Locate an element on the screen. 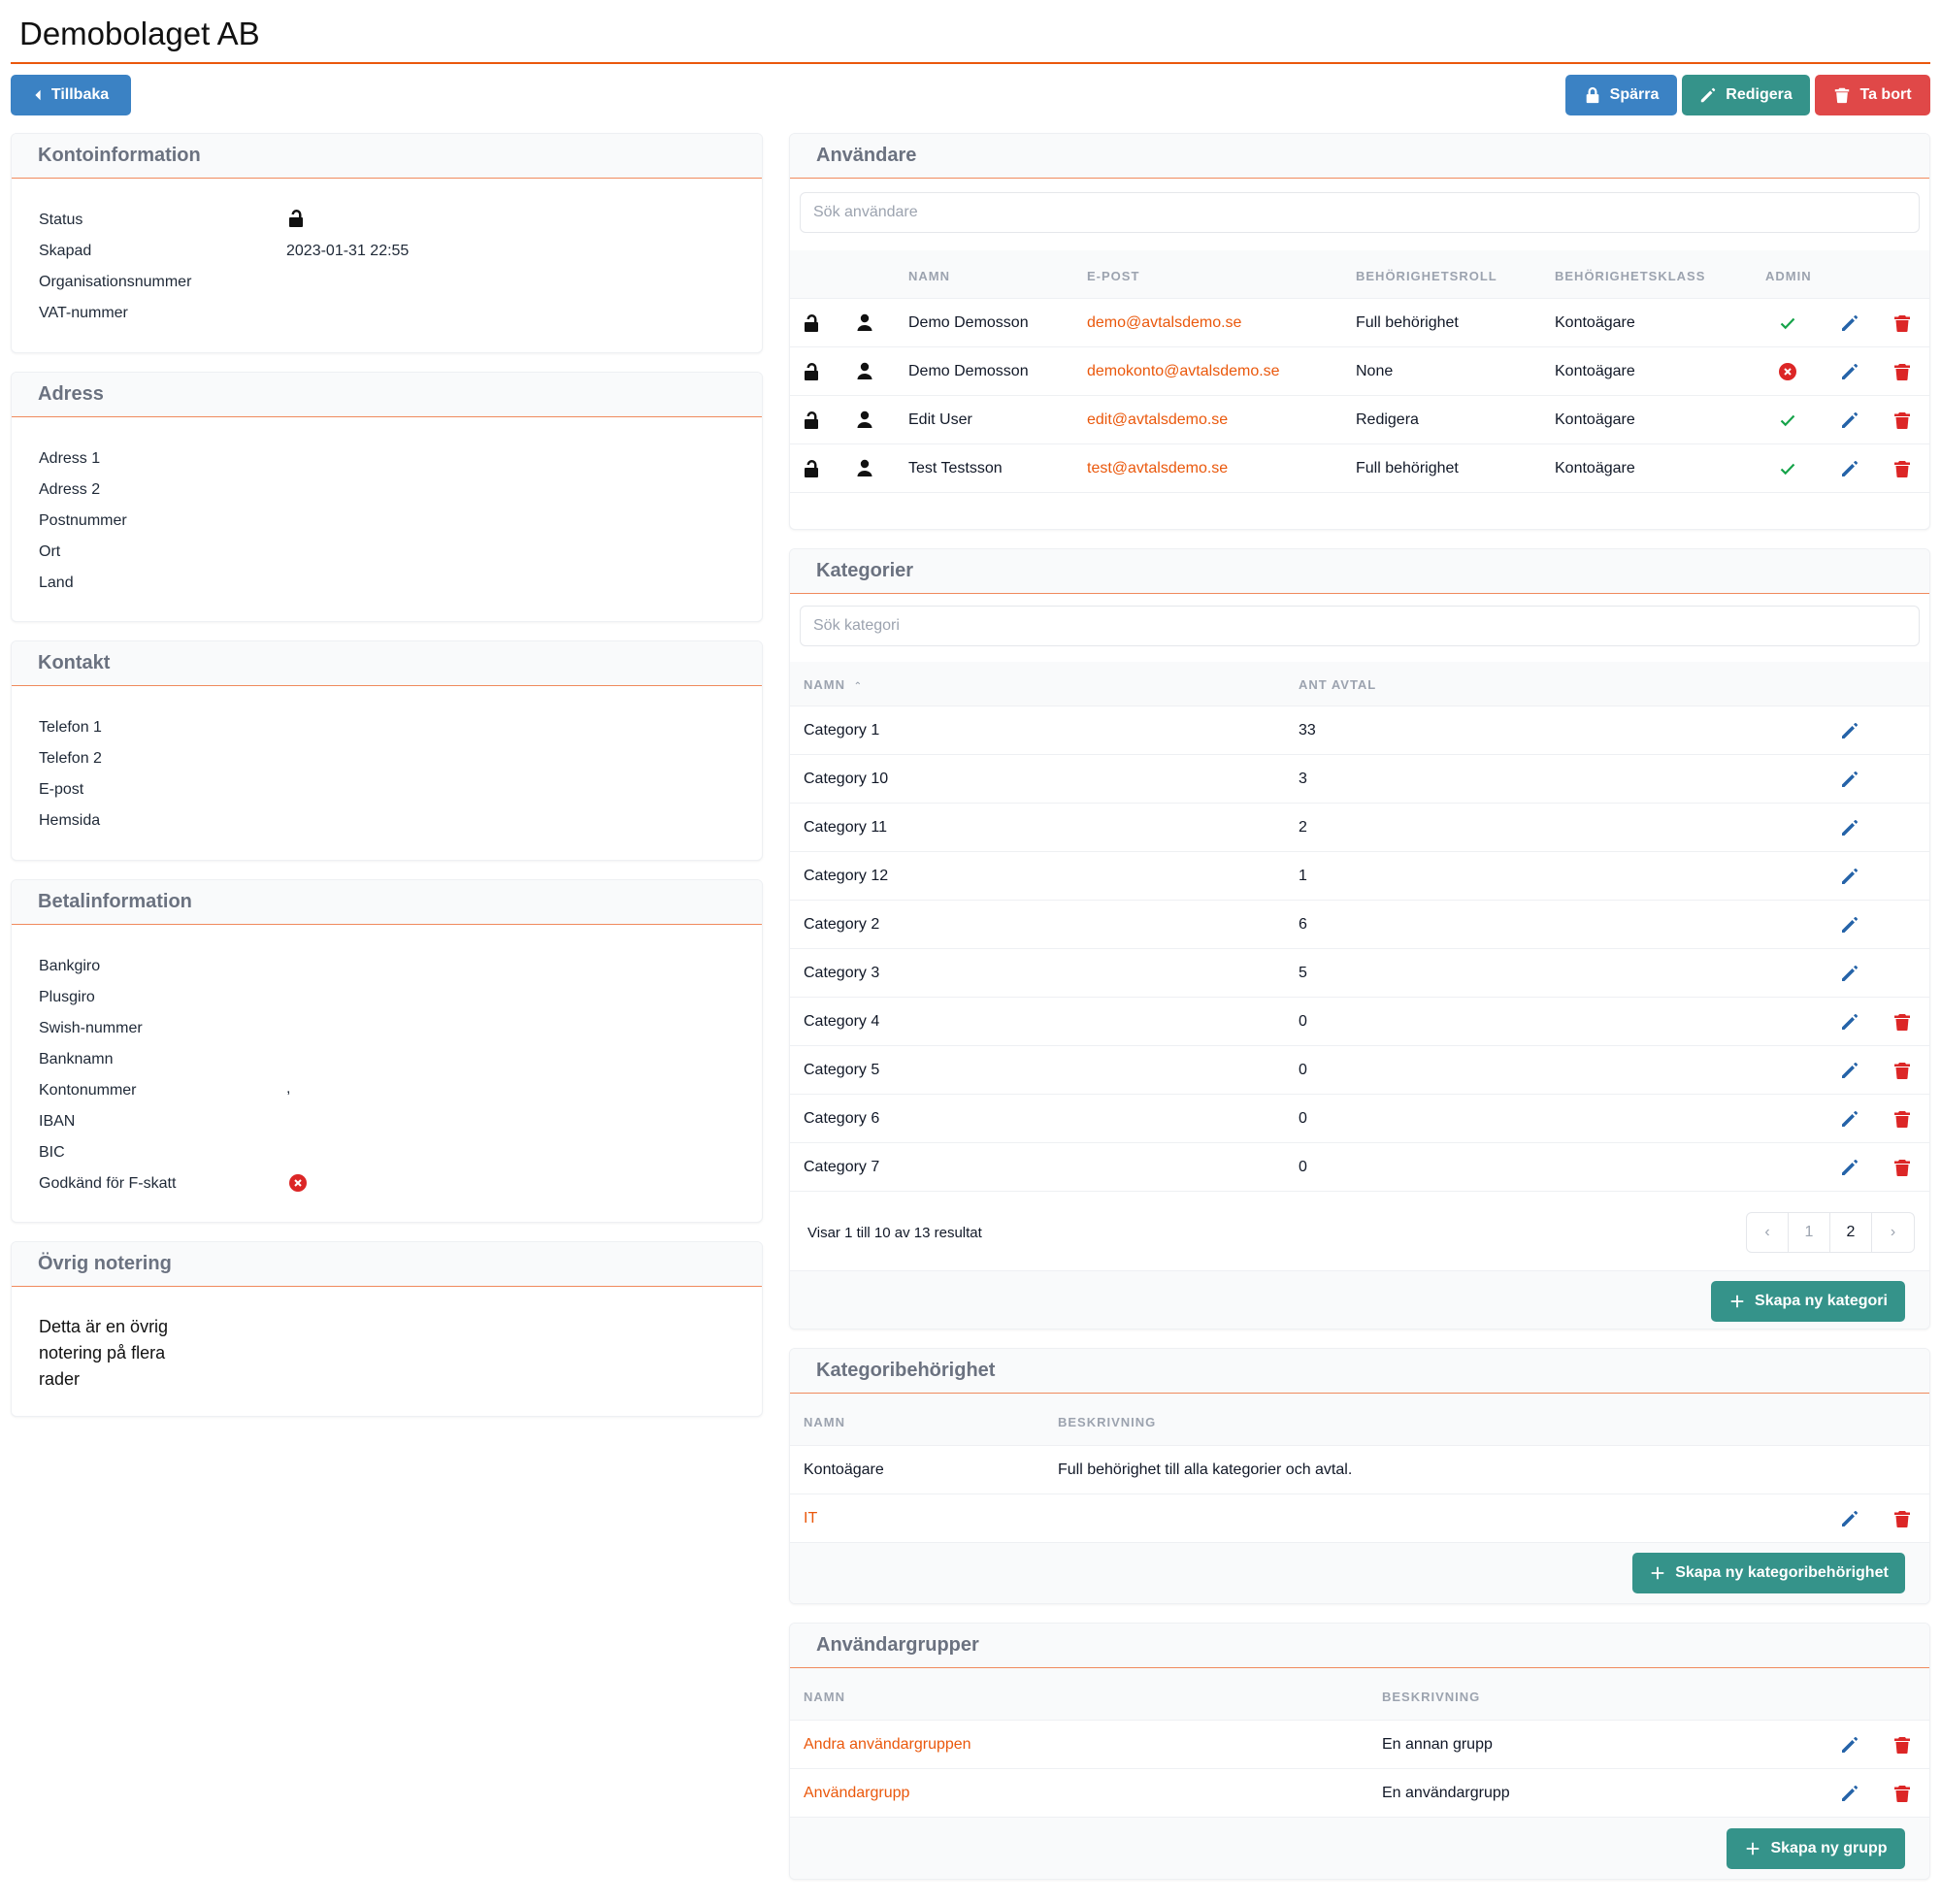 Image resolution: width=1941 pixels, height=1904 pixels. user-email-link: test@avtalsdemo.se is located at coordinates (1158, 468).